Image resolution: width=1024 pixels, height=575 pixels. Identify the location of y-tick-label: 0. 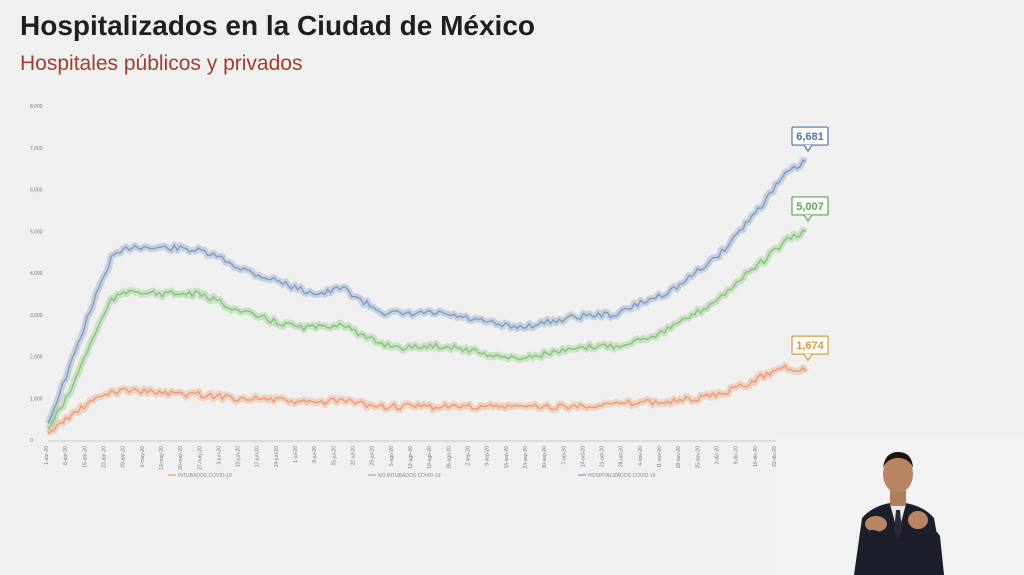
(31, 441).